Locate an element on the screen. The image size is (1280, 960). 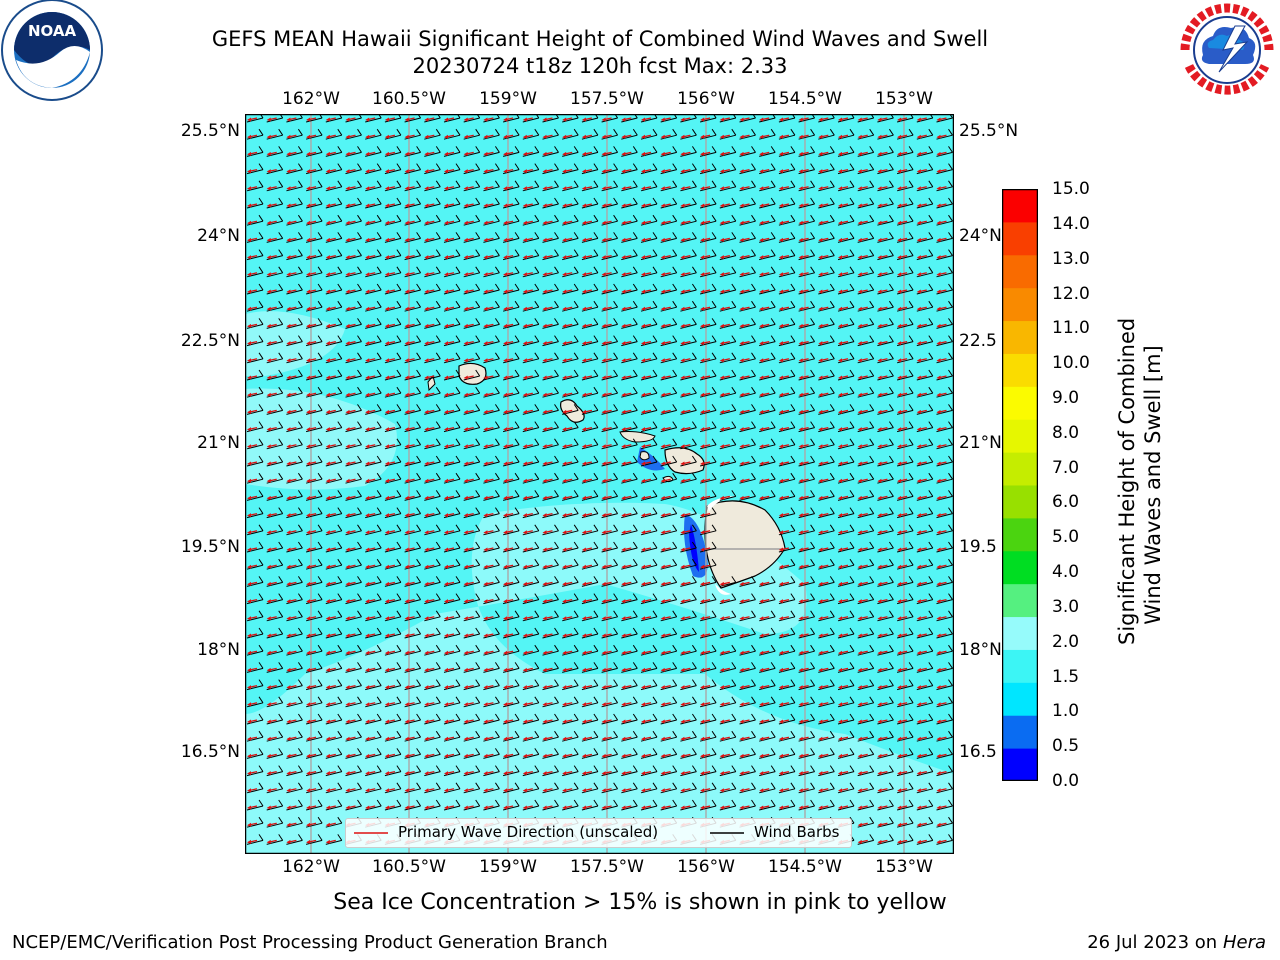
colorbar-tick-3: 3.0 is located at coordinates (1066, 607).